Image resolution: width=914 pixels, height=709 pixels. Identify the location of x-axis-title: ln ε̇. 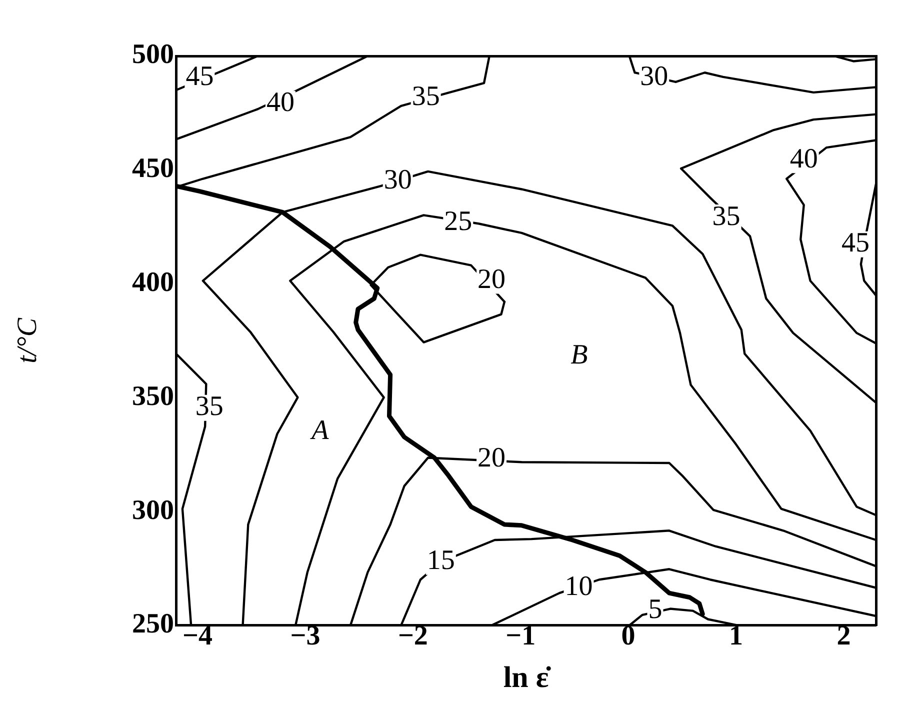
(527, 677).